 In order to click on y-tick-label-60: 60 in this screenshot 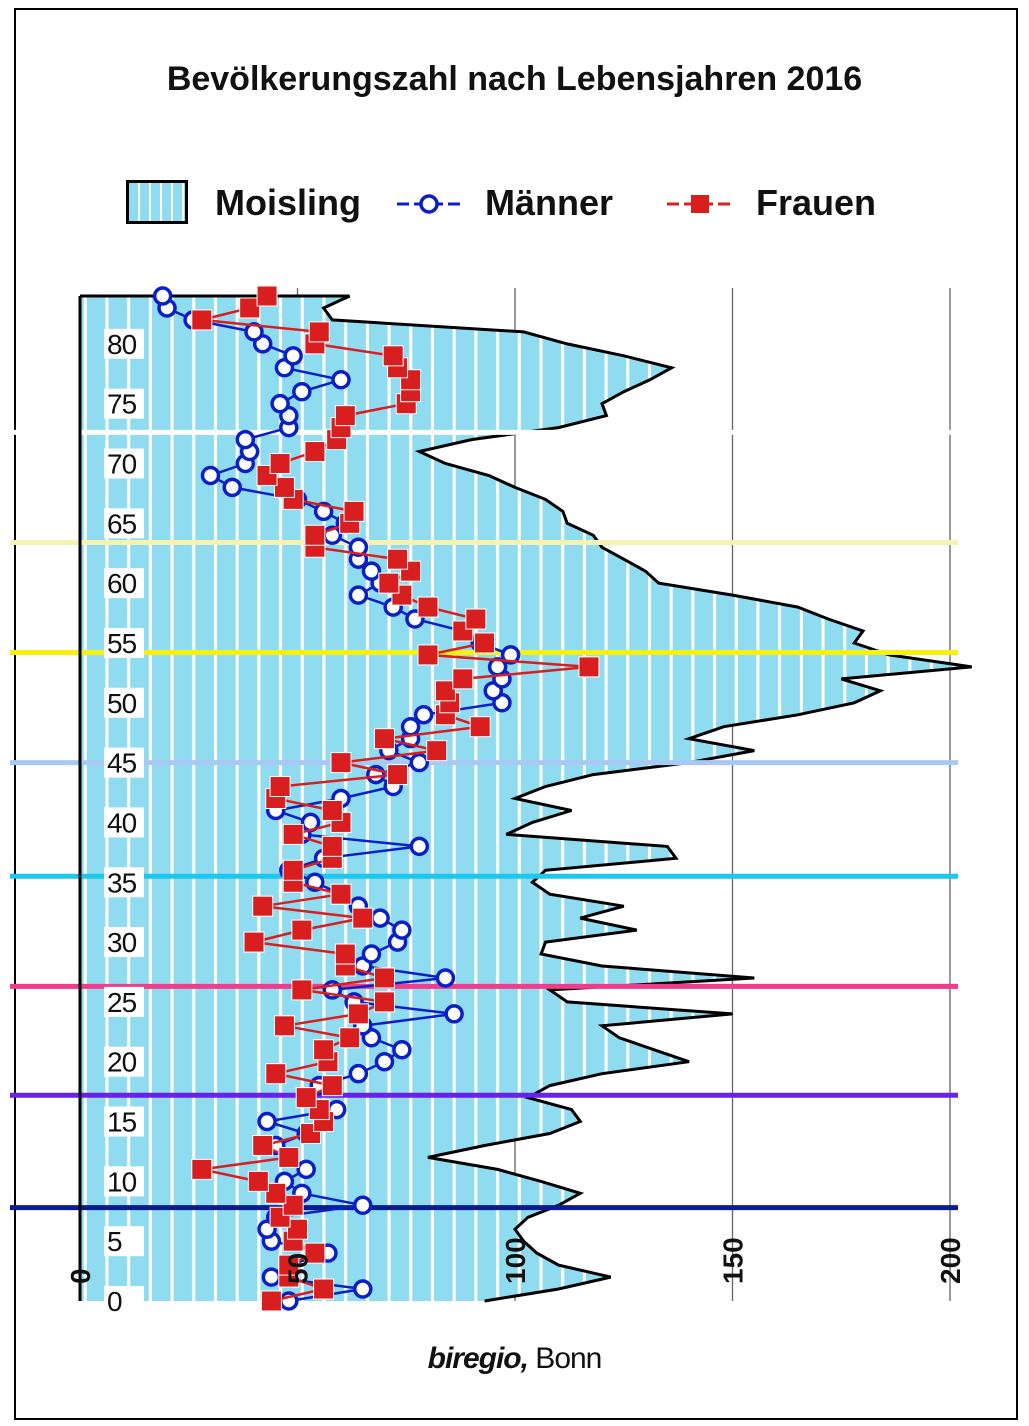, I will do `click(122, 583)`.